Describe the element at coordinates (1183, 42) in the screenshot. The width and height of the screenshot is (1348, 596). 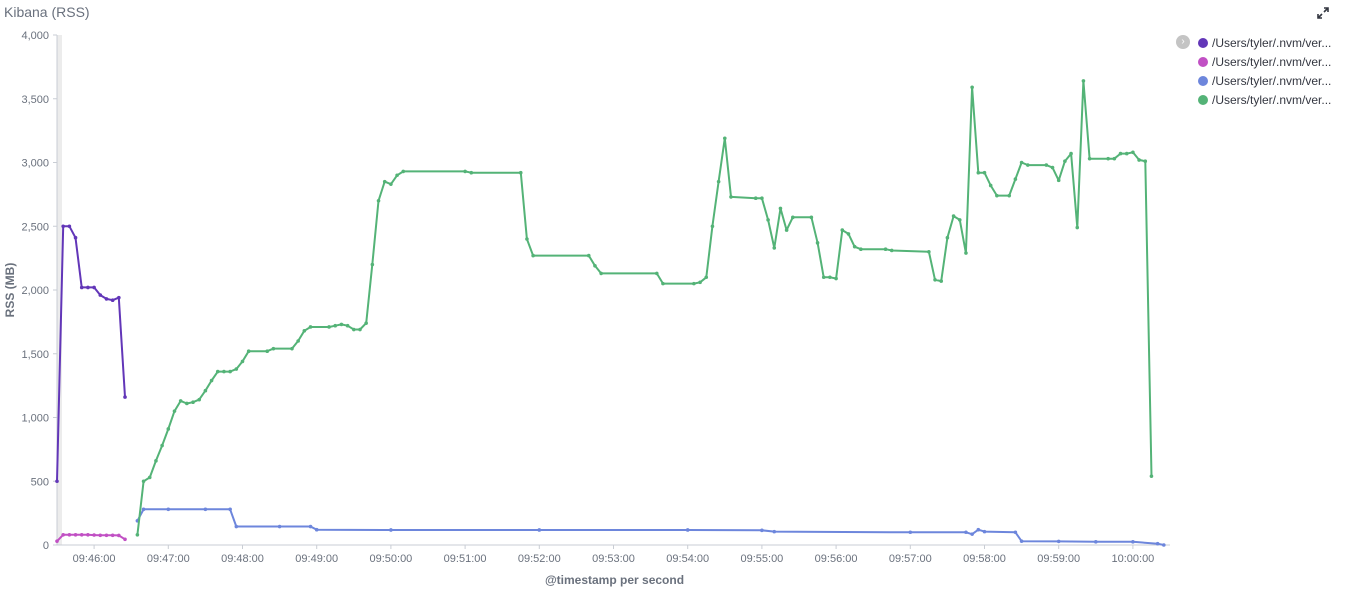
I see `chevron-right-icon: ›` at that location.